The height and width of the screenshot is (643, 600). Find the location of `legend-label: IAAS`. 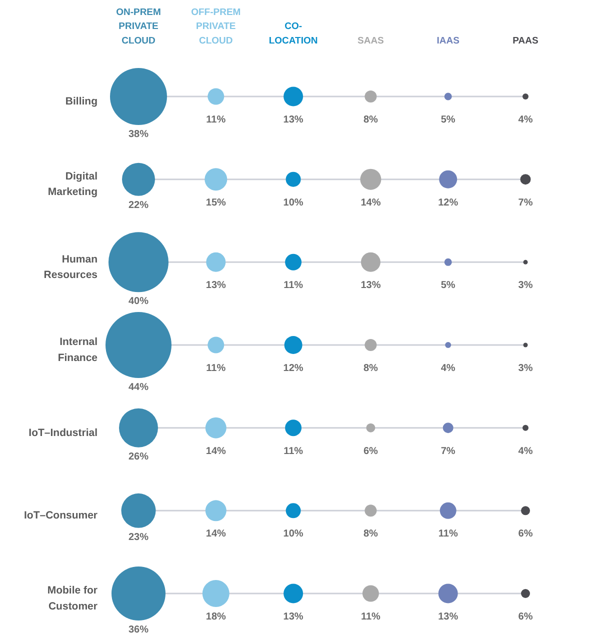

legend-label: IAAS is located at coordinates (448, 41).